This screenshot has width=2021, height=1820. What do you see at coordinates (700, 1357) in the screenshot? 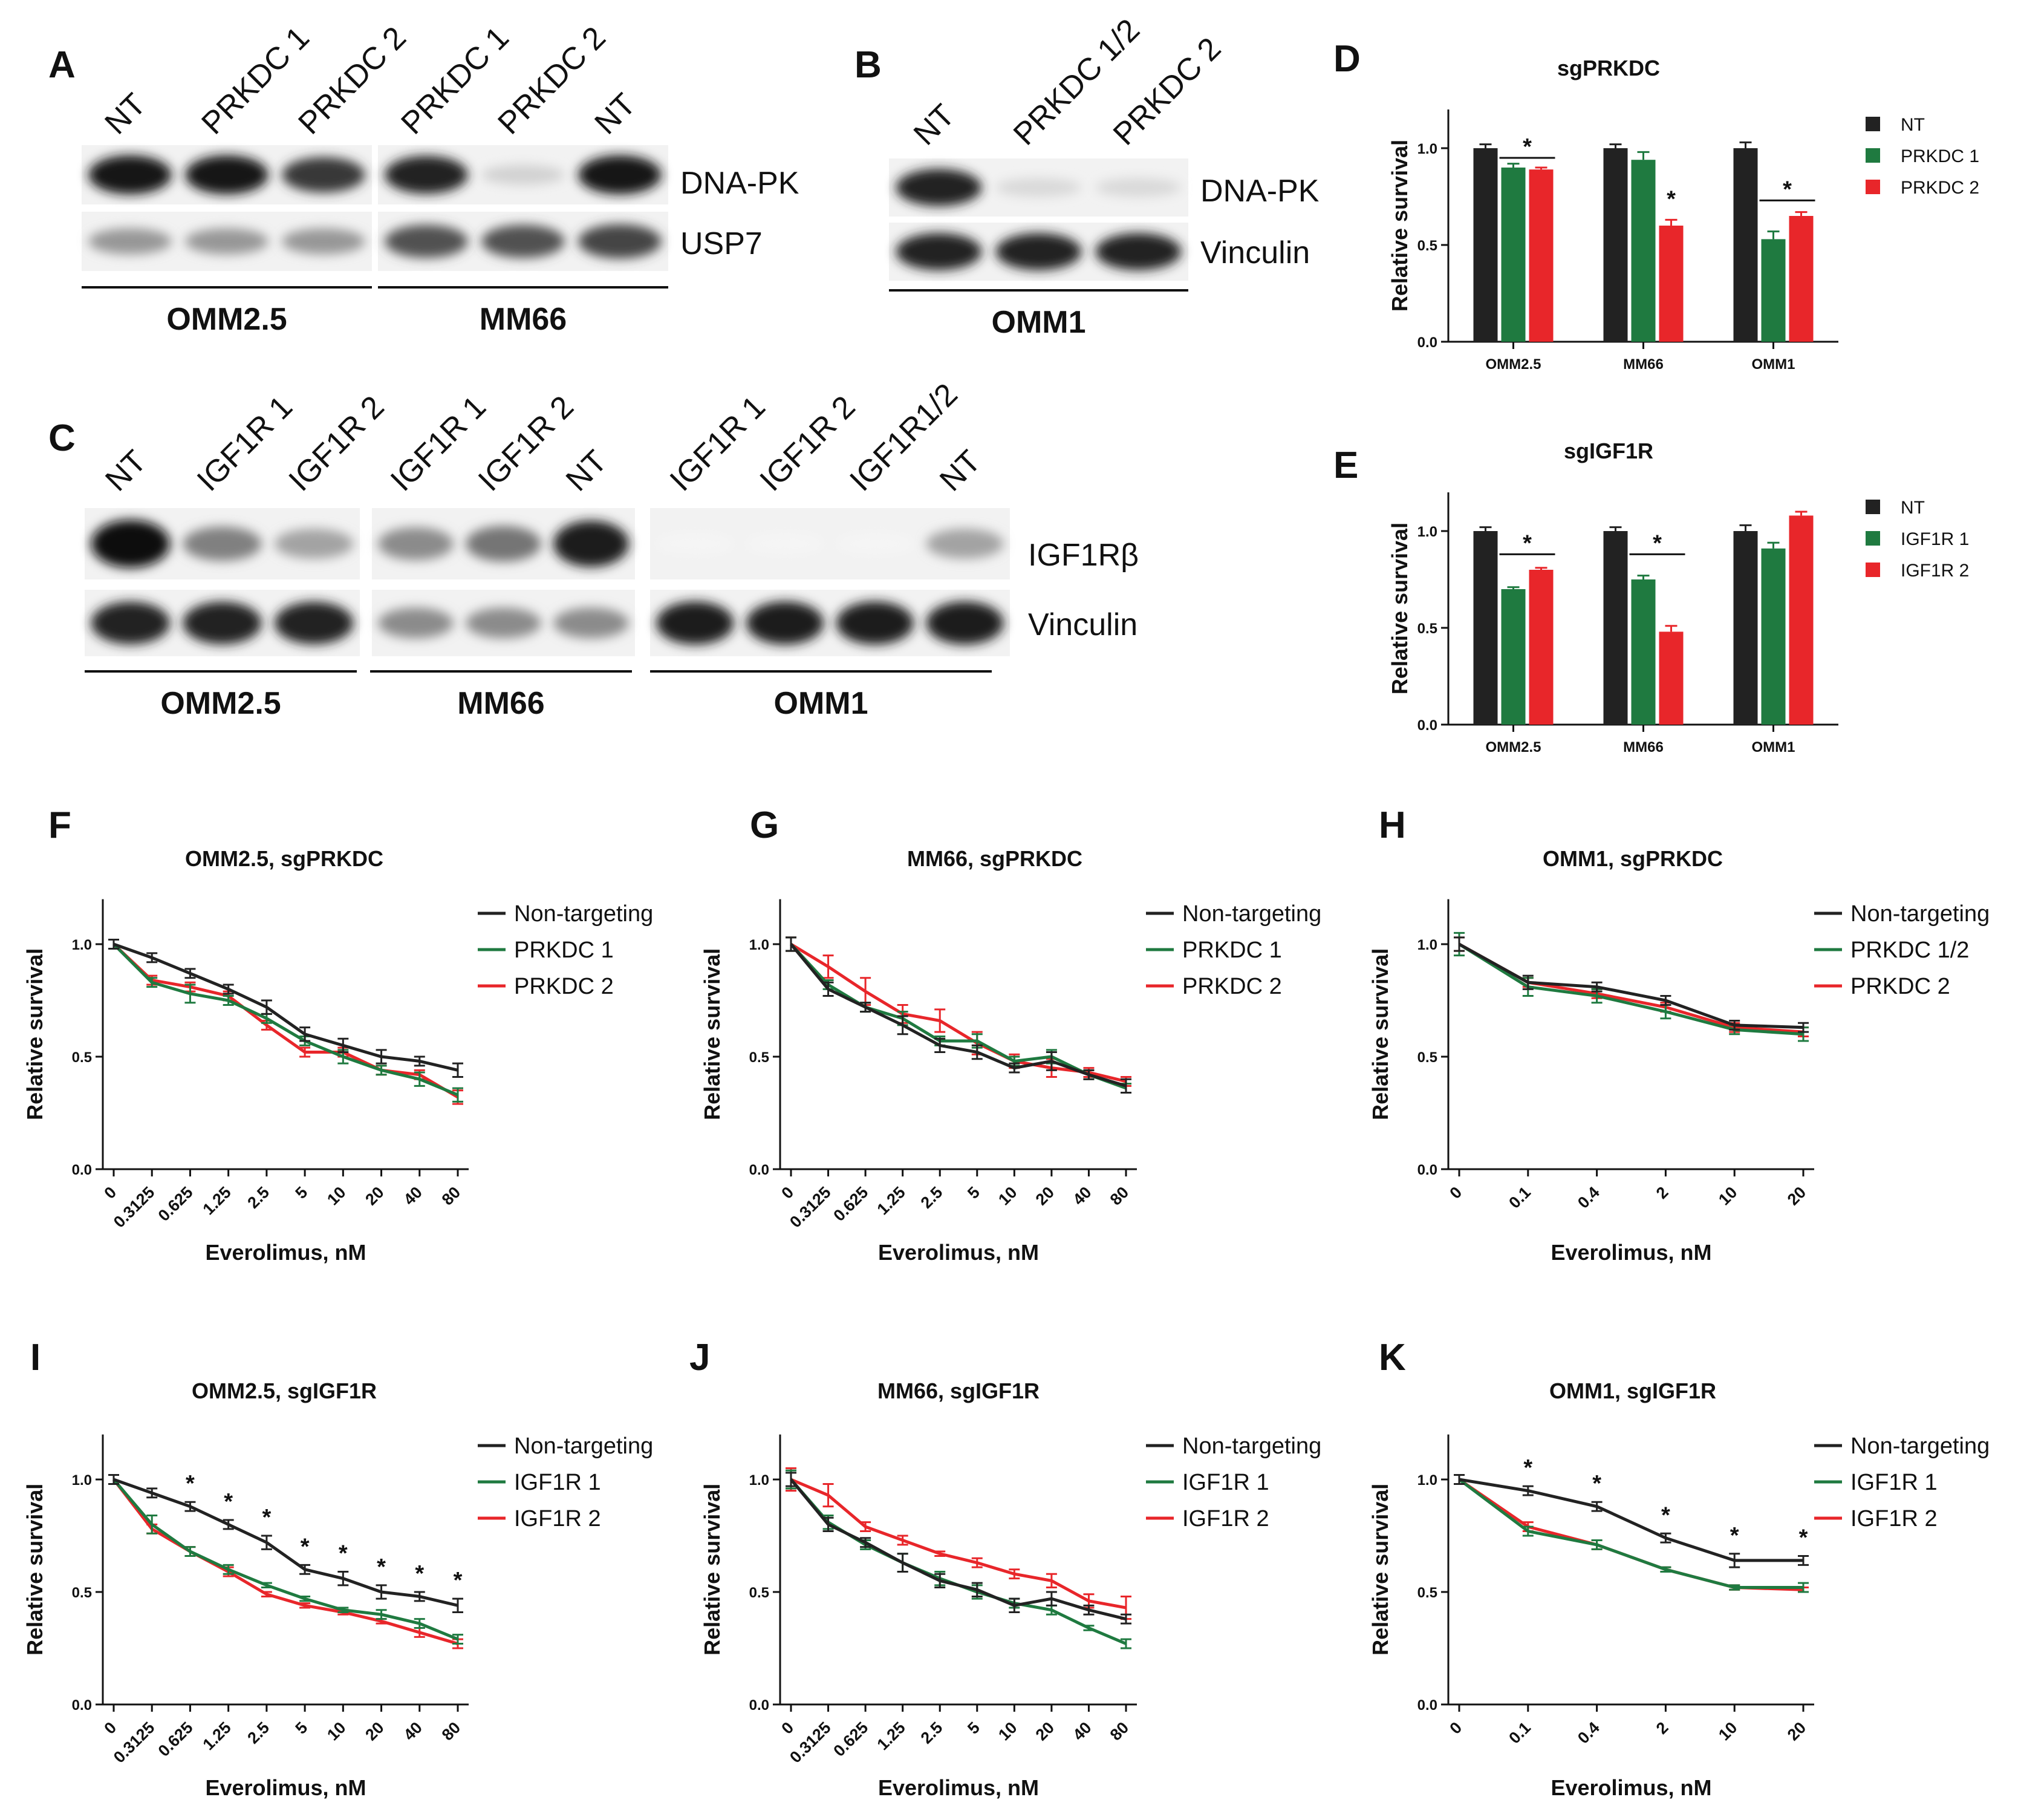
I see `panel-label: J` at bounding box center [700, 1357].